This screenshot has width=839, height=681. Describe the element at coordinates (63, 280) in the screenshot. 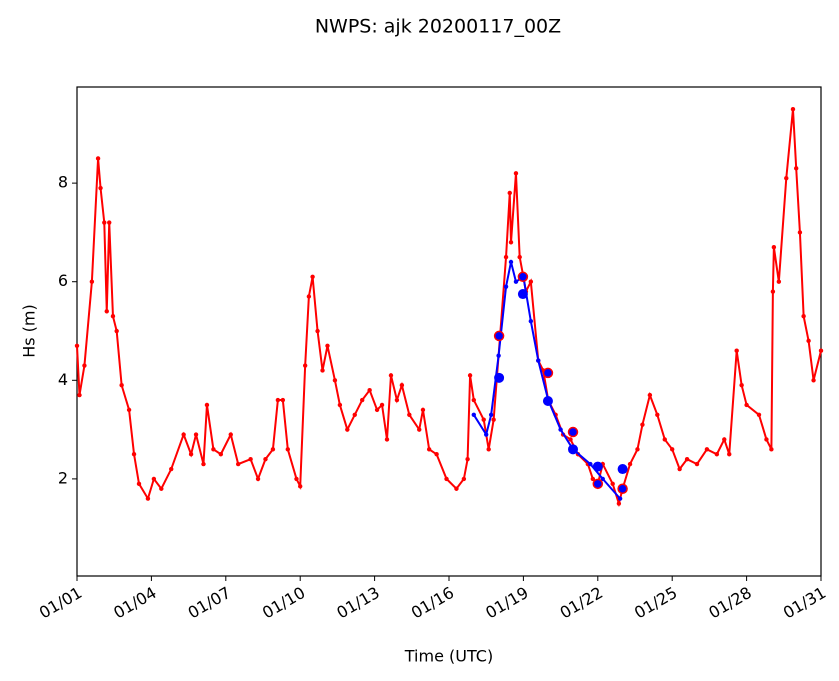

I see `y-tick-label: 6` at that location.